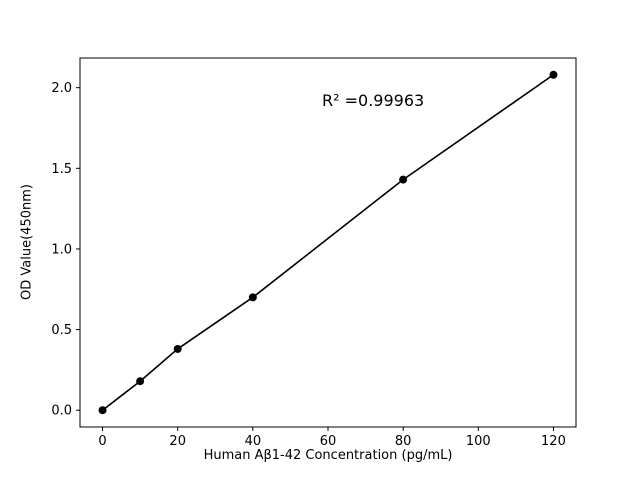  What do you see at coordinates (328, 455) in the screenshot?
I see `x-axis-label: Human Aβ1-42 Concentration (pg/mL)` at bounding box center [328, 455].